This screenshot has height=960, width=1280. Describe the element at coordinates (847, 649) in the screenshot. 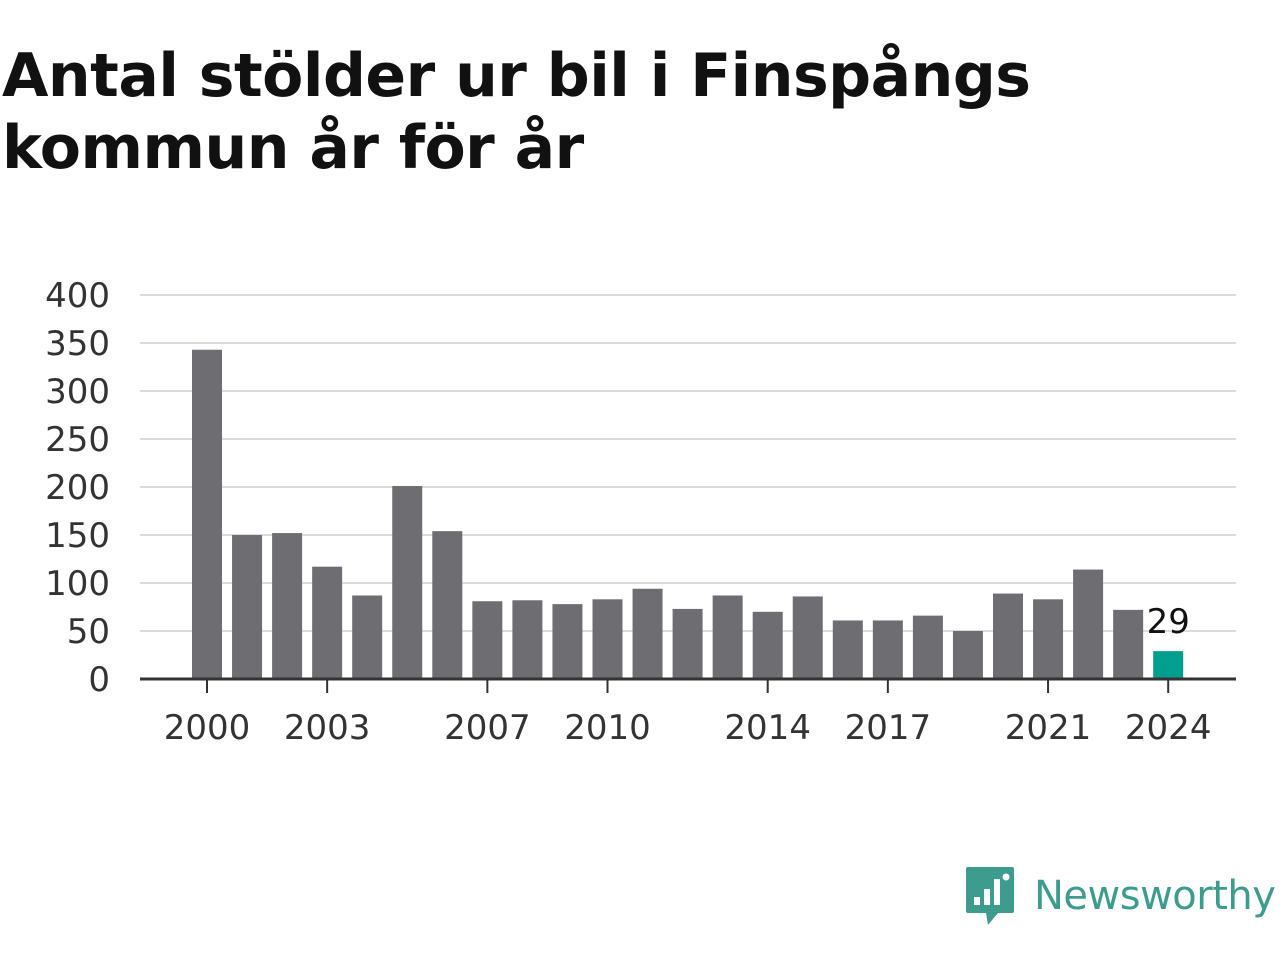

I see `bar-2016` at that location.